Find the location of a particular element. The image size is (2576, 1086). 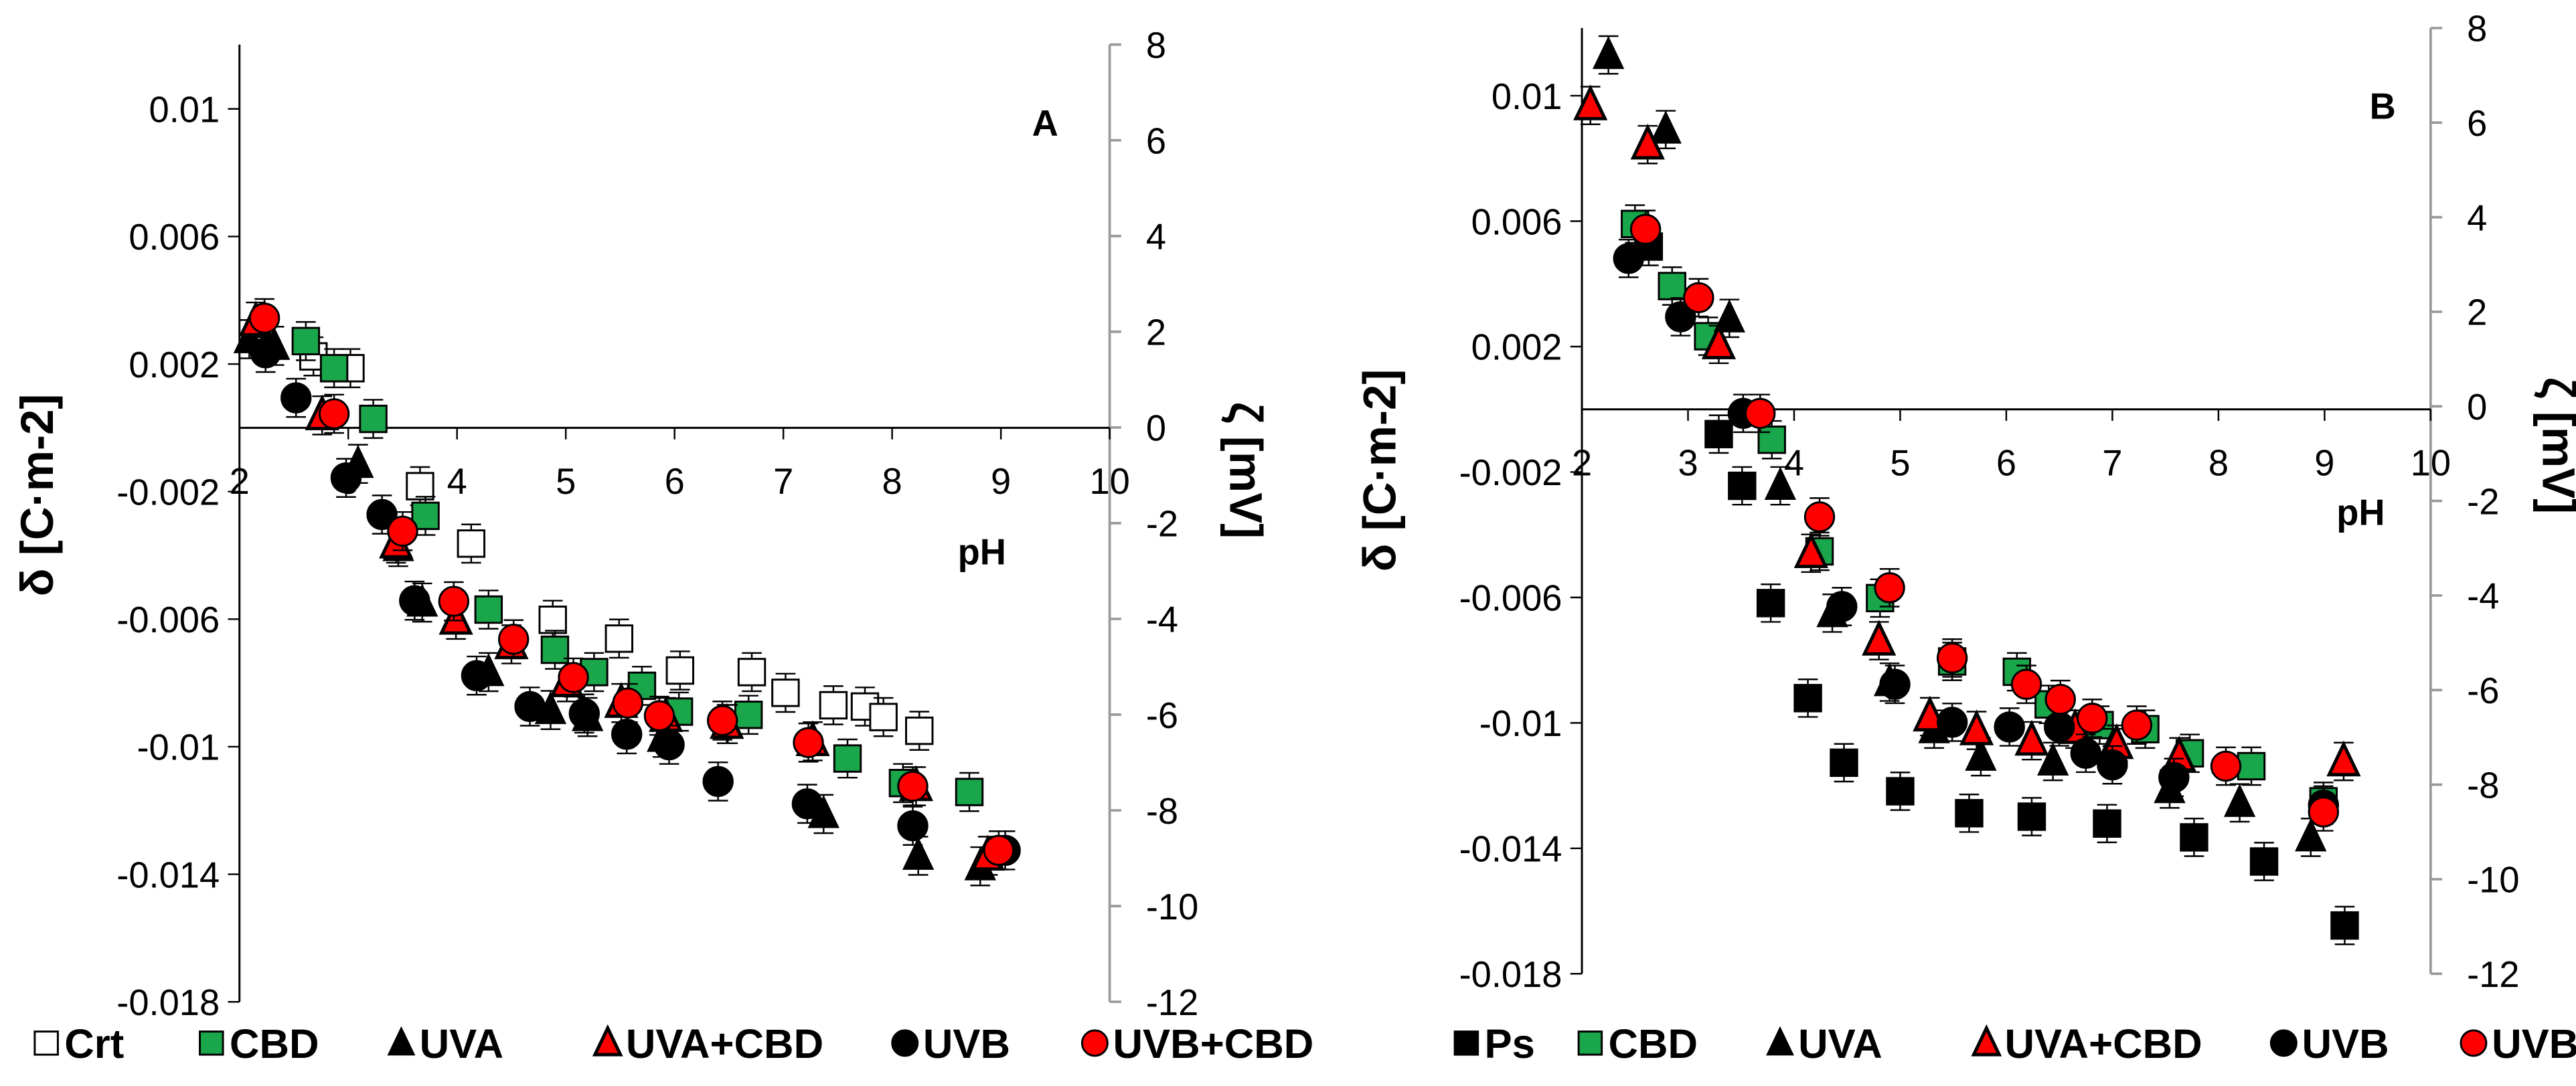

y2-tick-label: 4 is located at coordinates (2477, 218).